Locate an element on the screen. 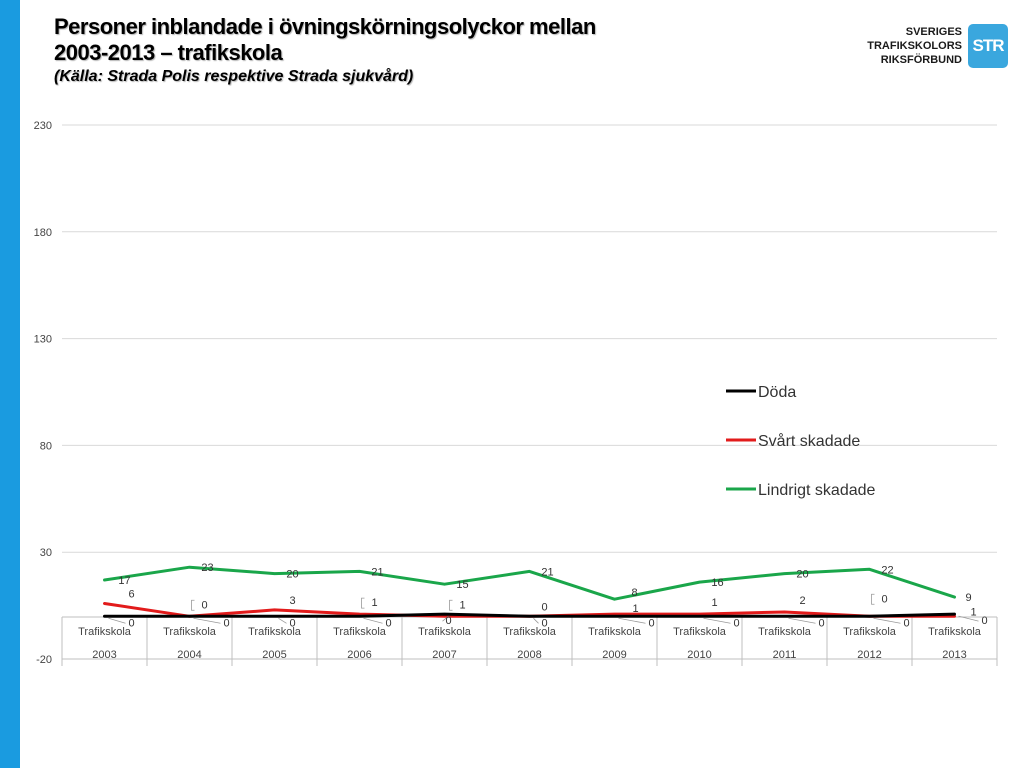 This screenshot has width=1024, height=768. logo-wordmark: SVERIGES TRAFIKSKOLORS RIKSFÖRBUND is located at coordinates (914, 46).